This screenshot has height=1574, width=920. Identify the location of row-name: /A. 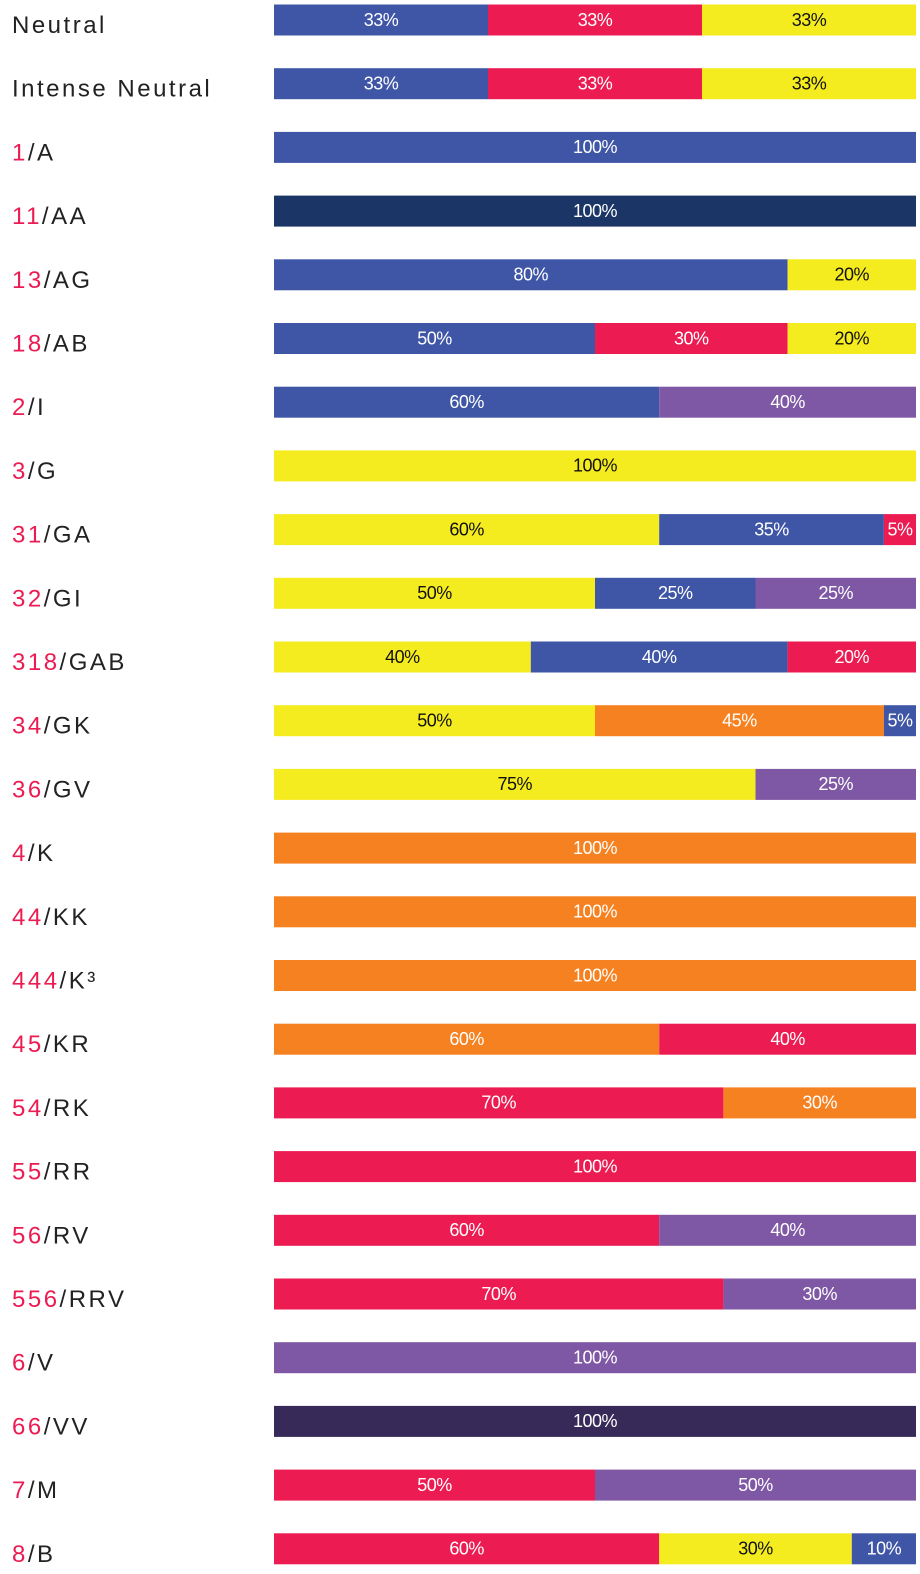
(42, 153).